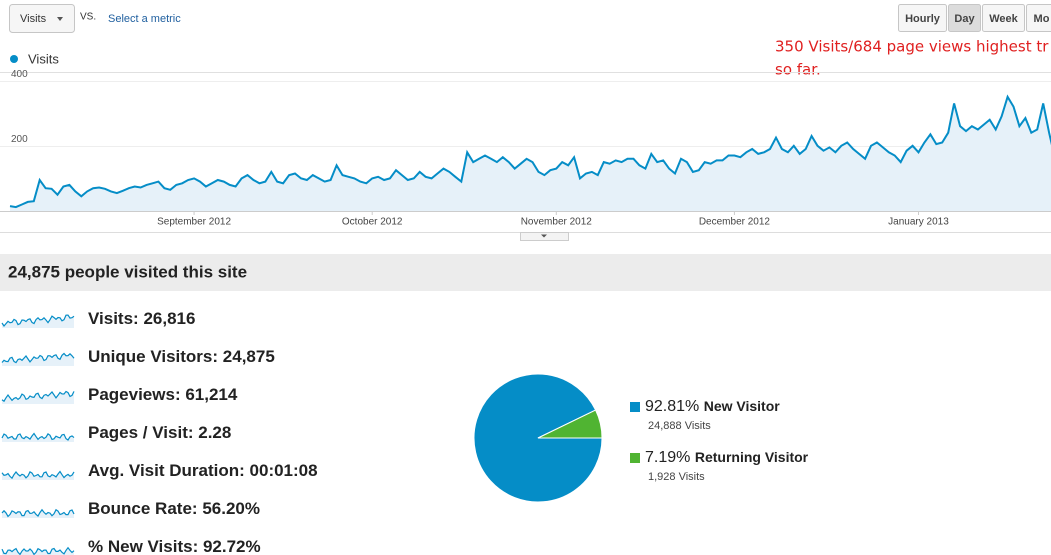  Describe the element at coordinates (153, 356) in the screenshot. I see `metric-label: Unique Visitors:` at that location.